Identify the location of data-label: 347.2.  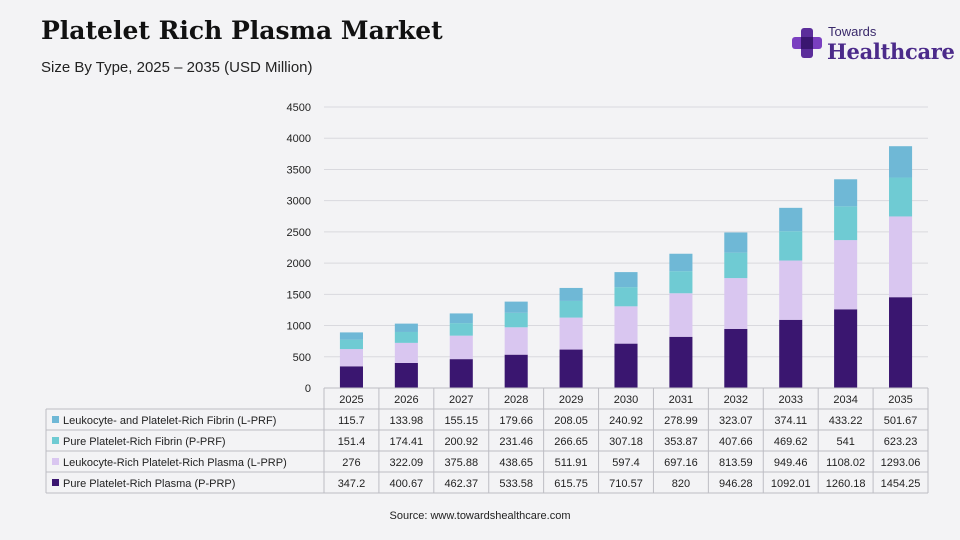
(352, 484).